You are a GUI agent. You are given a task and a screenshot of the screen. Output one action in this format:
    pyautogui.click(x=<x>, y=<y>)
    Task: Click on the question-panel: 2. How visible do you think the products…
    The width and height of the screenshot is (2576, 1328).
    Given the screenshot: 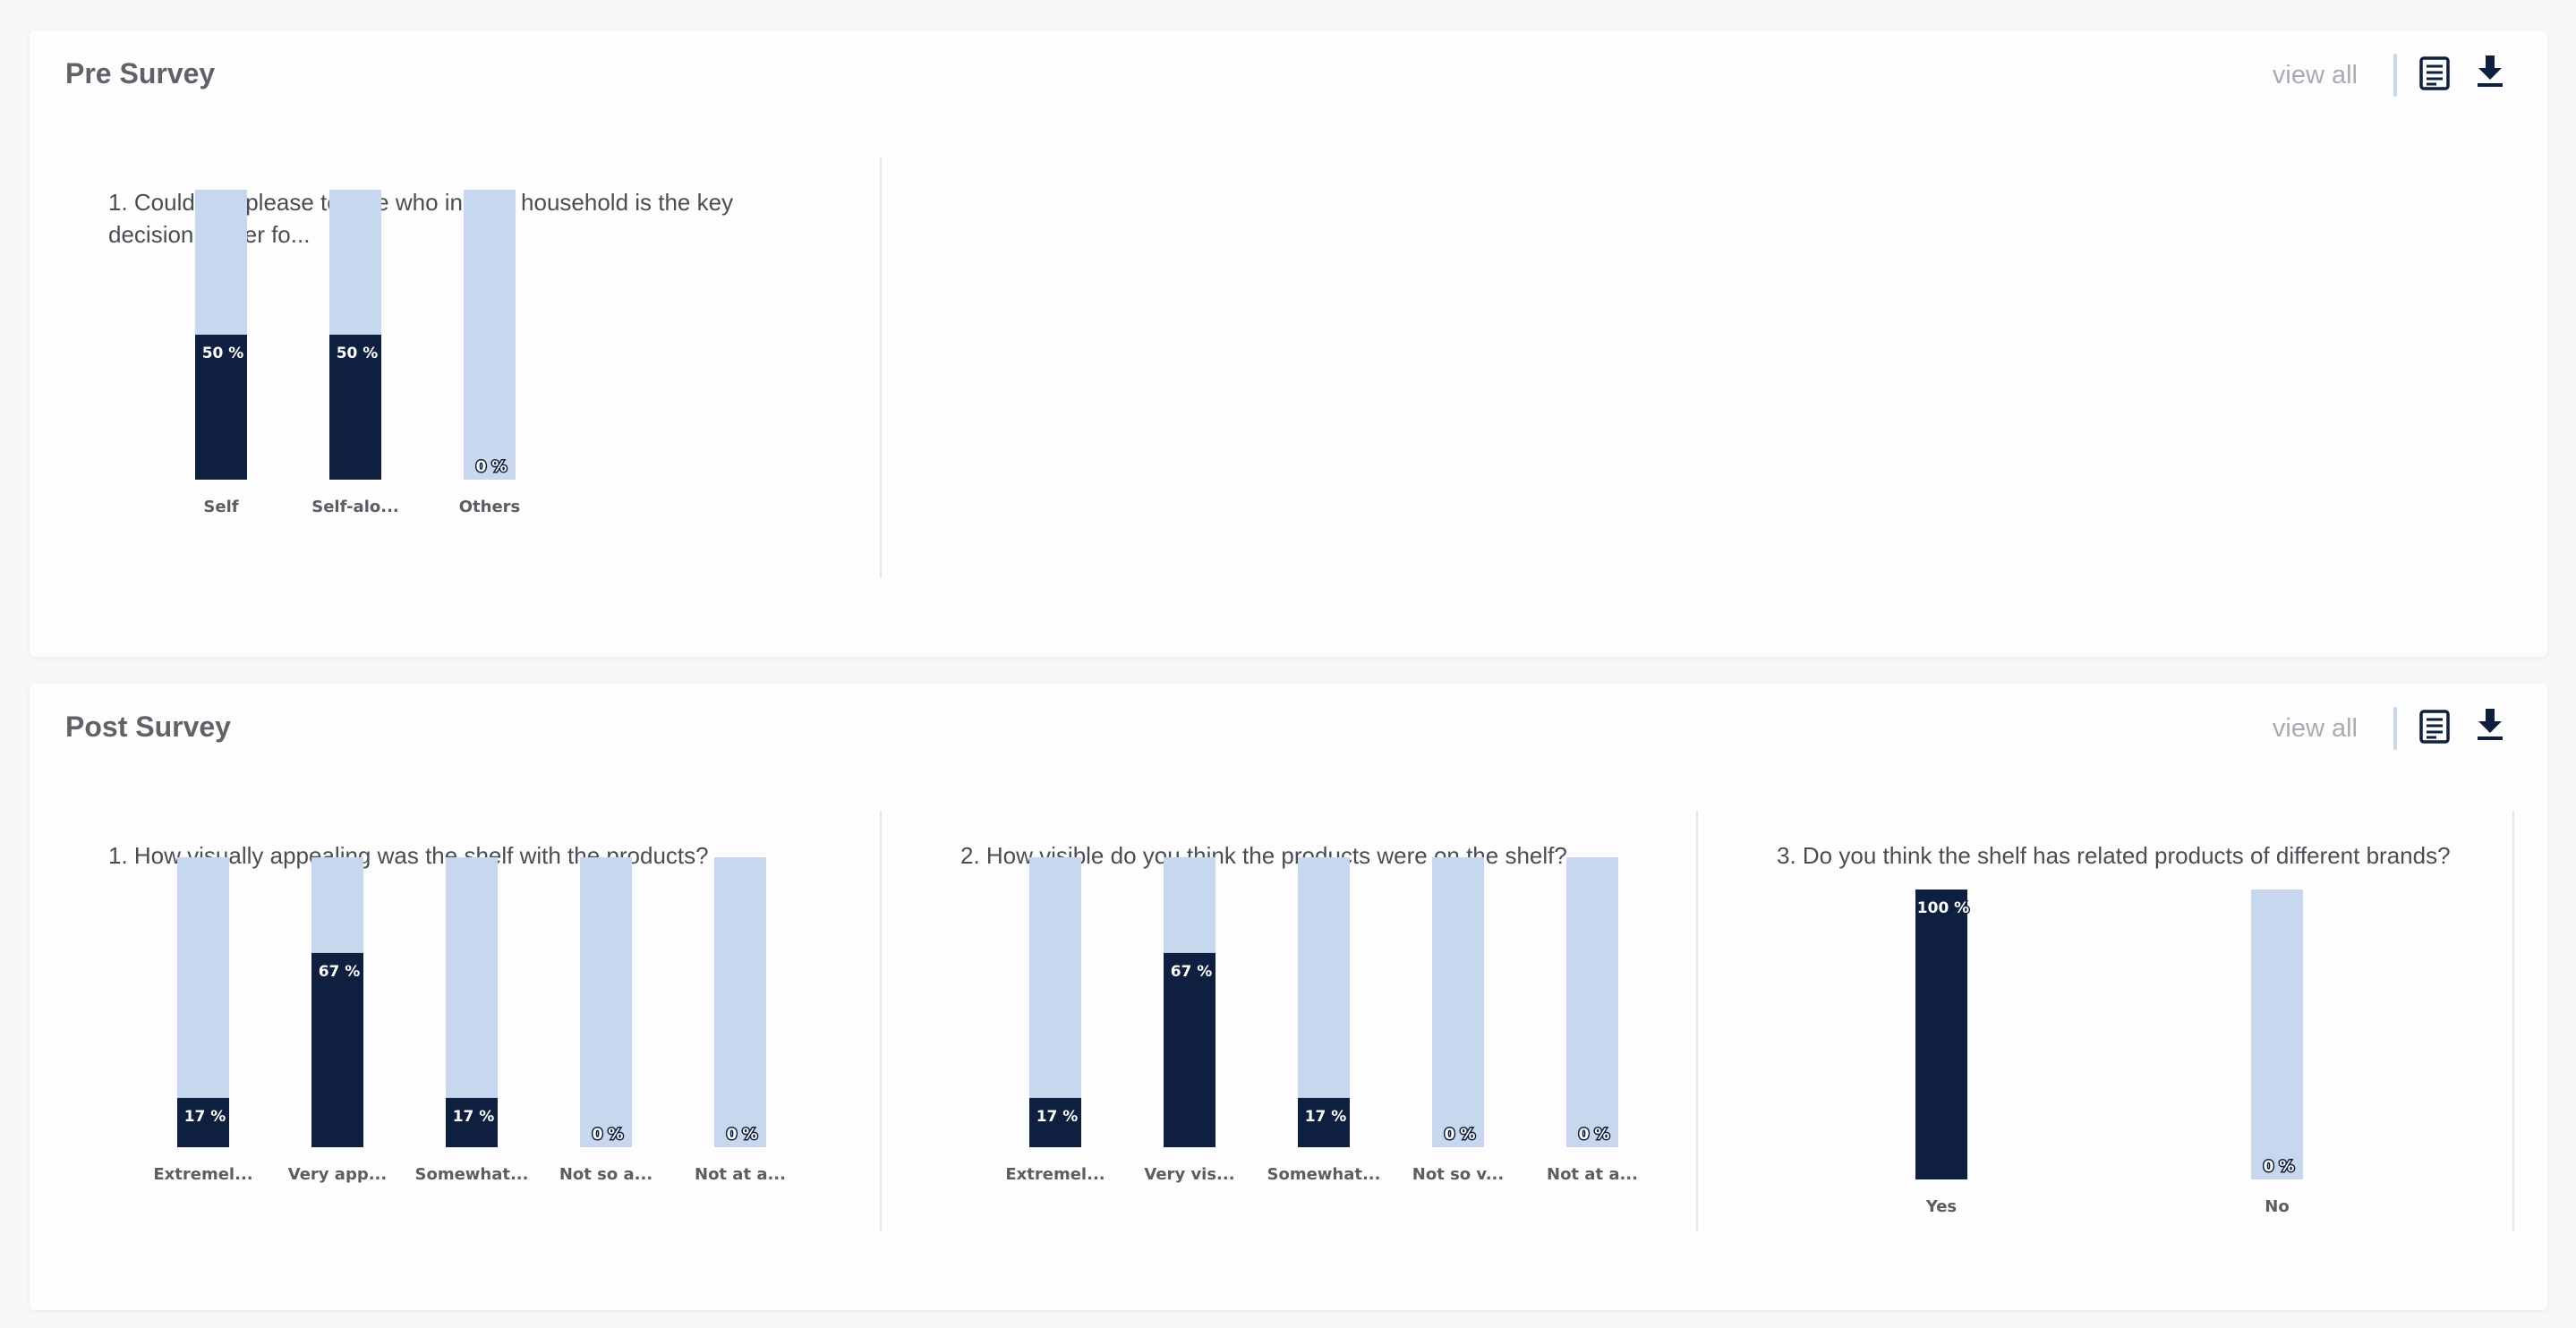 What is the action you would take?
    pyautogui.click(x=1290, y=1021)
    